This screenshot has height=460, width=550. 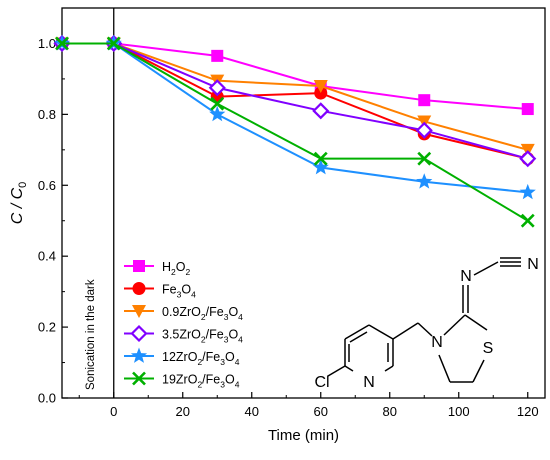 What do you see at coordinates (47, 327) in the screenshot?
I see `y-tick-label: 0.2` at bounding box center [47, 327].